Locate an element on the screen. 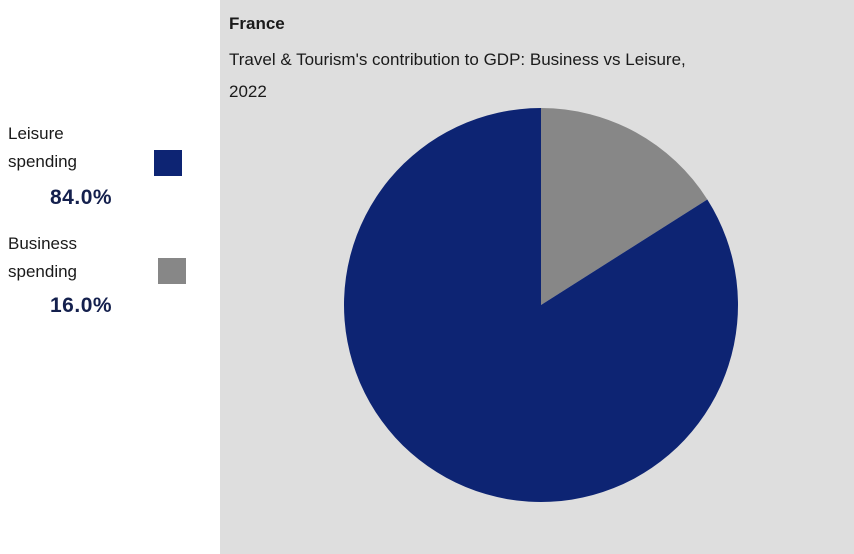  legend-entry-business: Business spending 16.0% is located at coordinates (108, 278).